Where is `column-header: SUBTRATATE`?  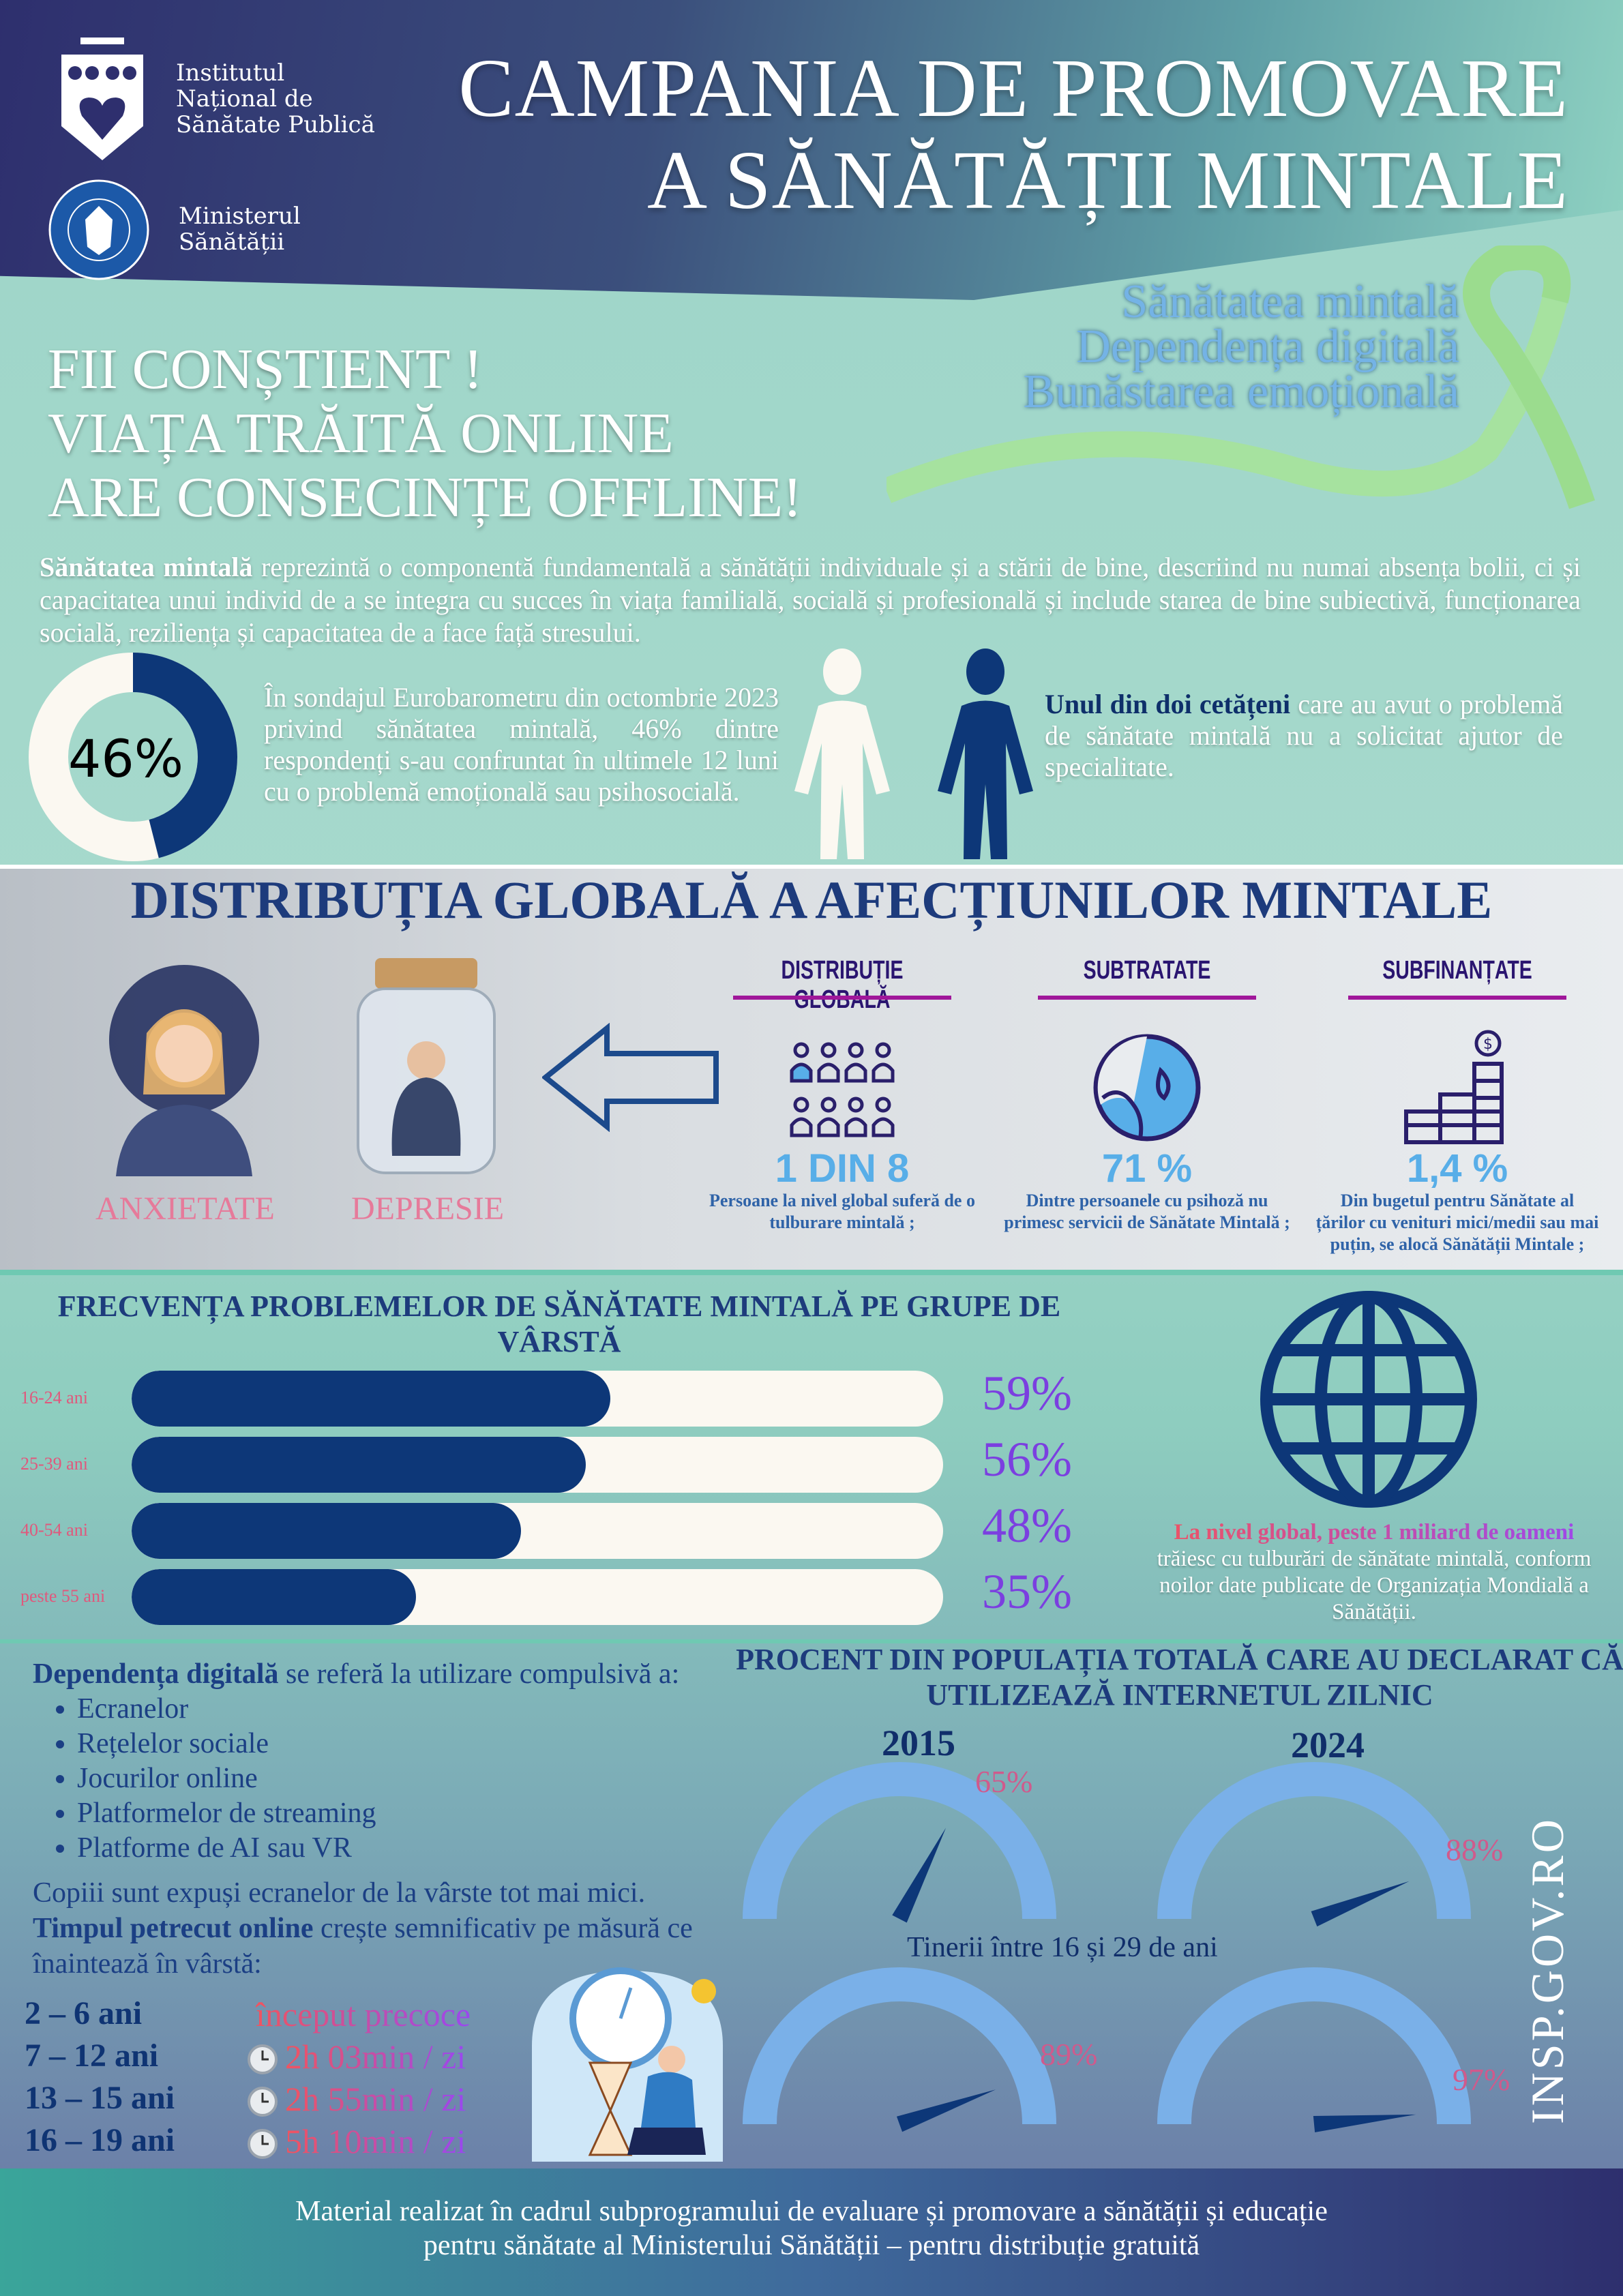 column-header: SUBTRATATE is located at coordinates (1147, 971).